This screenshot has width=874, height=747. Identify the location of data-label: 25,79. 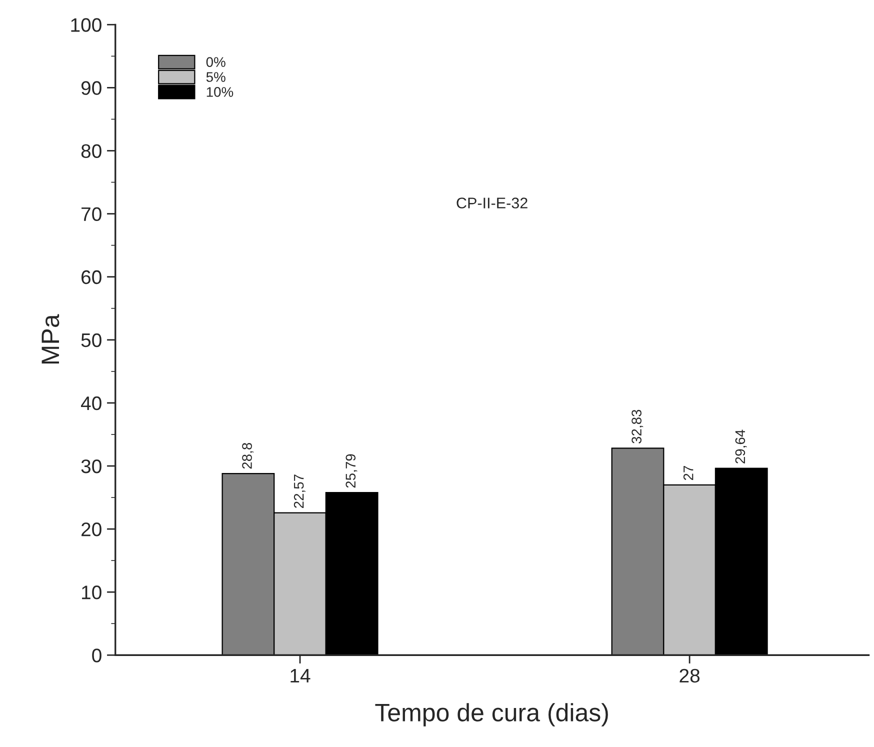
(352, 471).